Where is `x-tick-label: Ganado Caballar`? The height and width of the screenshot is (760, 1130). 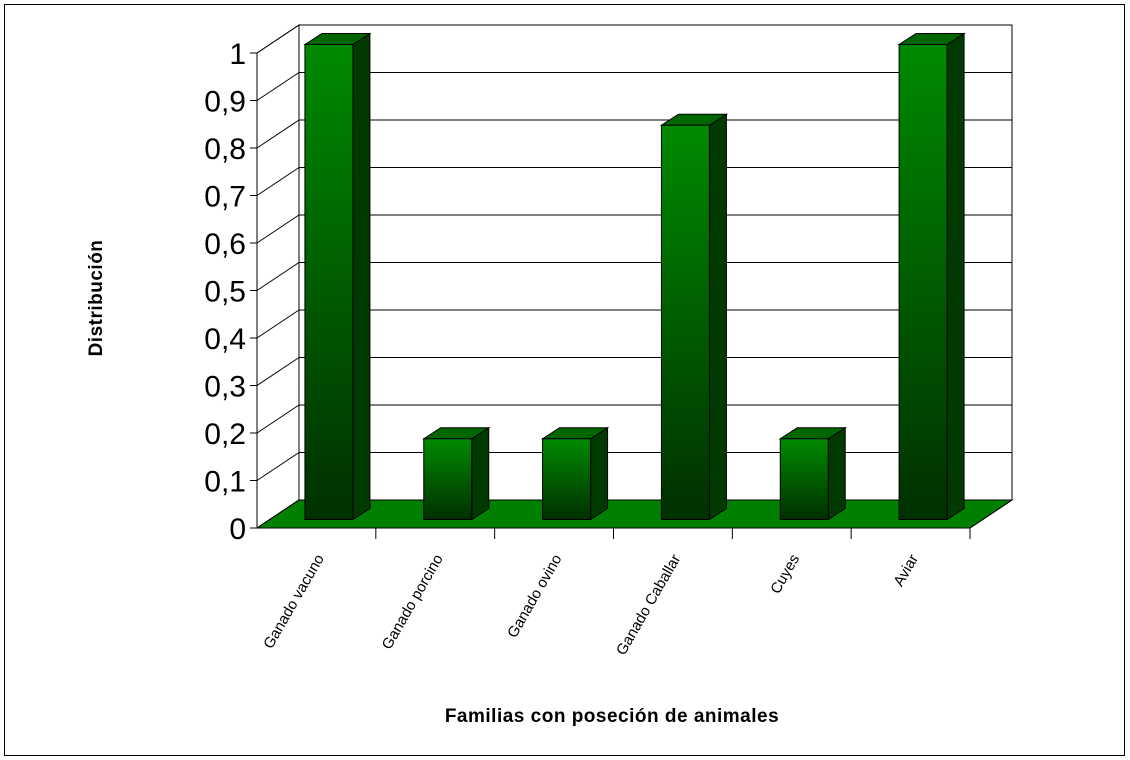
x-tick-label: Ganado Caballar is located at coordinates (648, 605).